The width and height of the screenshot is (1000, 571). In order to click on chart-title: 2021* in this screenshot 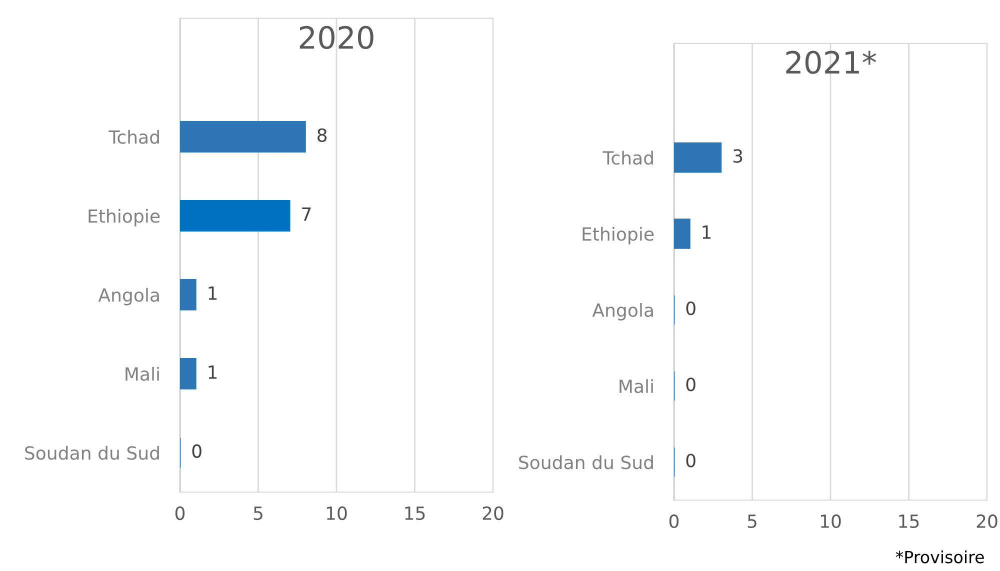, I will do `click(831, 62)`.